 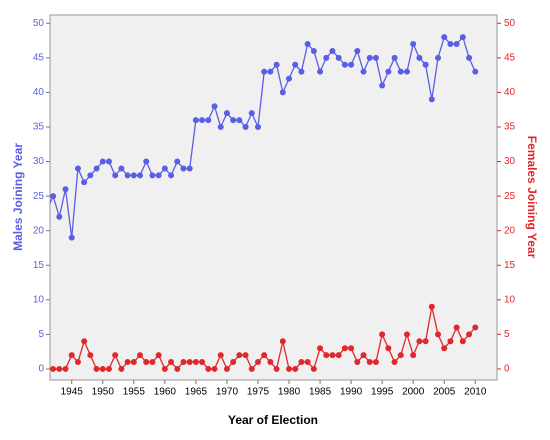 What do you see at coordinates (263, 338) in the screenshot?
I see `series-line` at bounding box center [263, 338].